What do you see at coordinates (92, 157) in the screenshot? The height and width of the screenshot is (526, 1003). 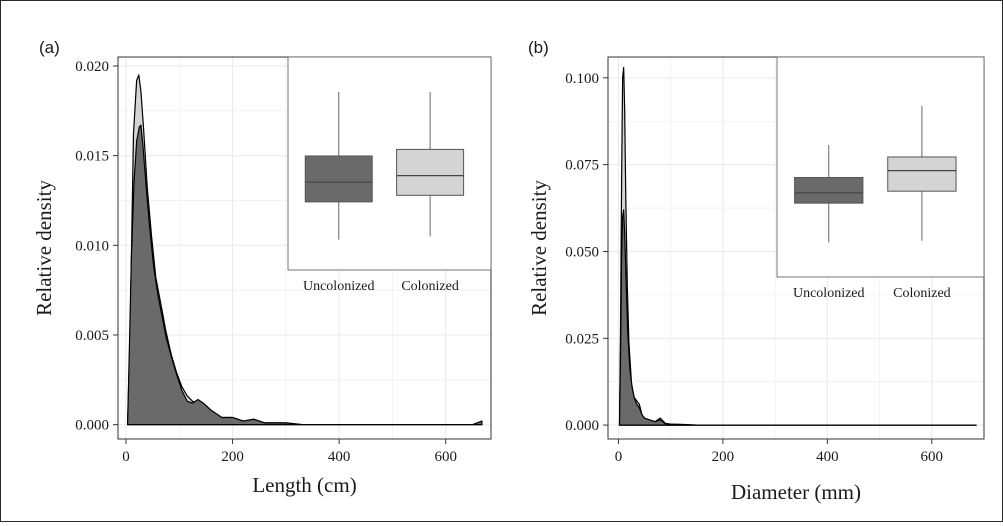 I see `y-tick-label: 0.015` at bounding box center [92, 157].